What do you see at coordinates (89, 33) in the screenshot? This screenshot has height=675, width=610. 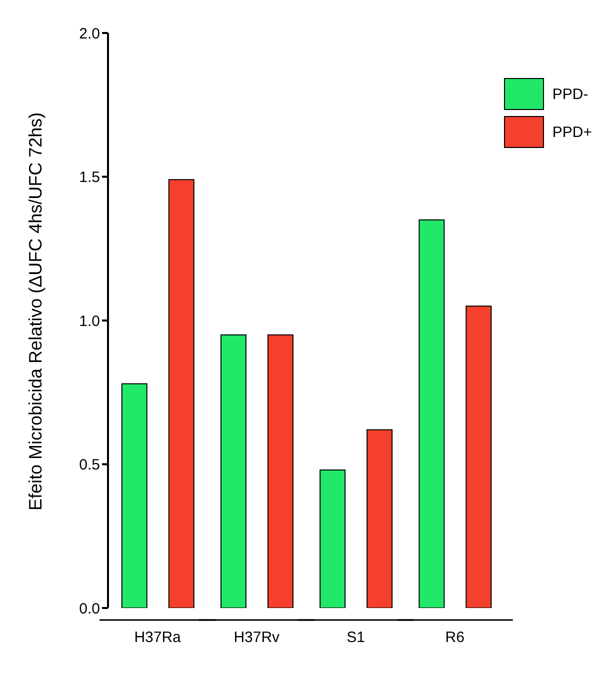 I see `y-tick-label: 2.0` at bounding box center [89, 33].